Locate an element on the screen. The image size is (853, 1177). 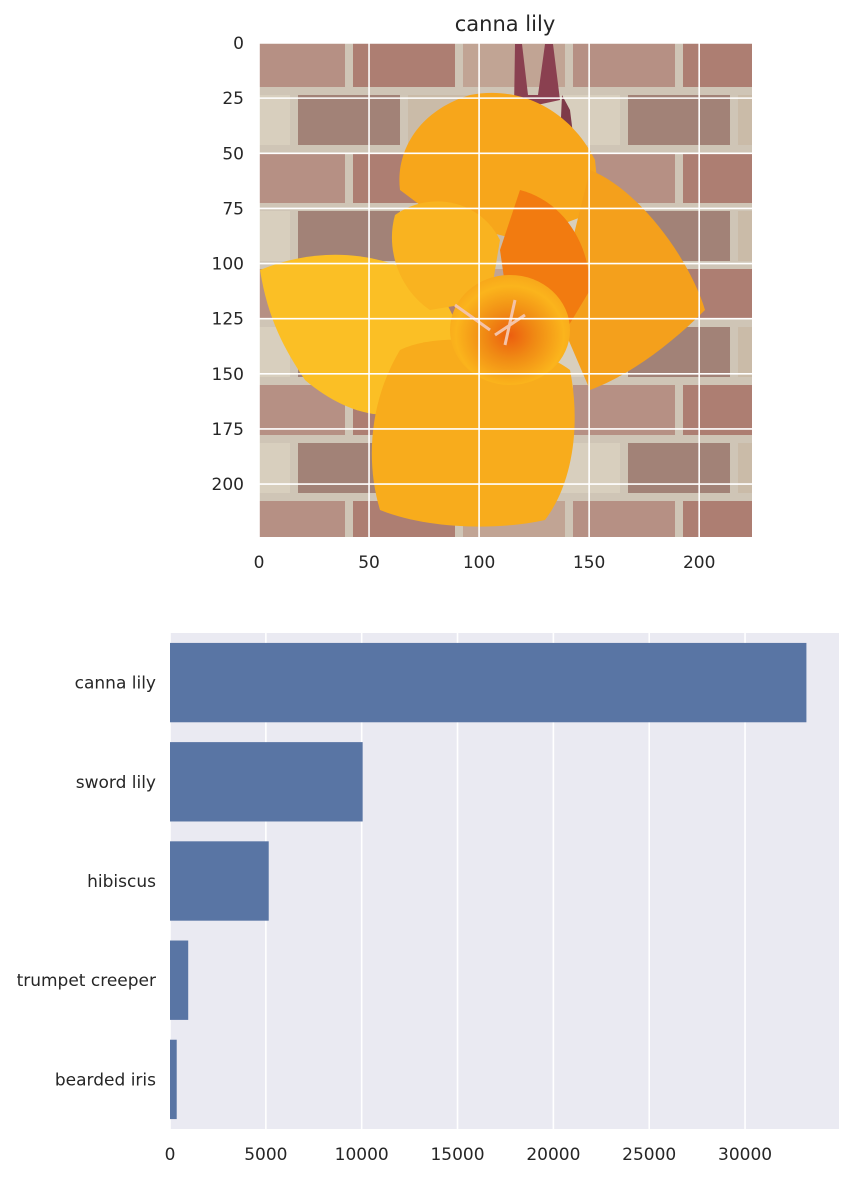
bar-category-label: bearded iris is located at coordinates (105, 1080).